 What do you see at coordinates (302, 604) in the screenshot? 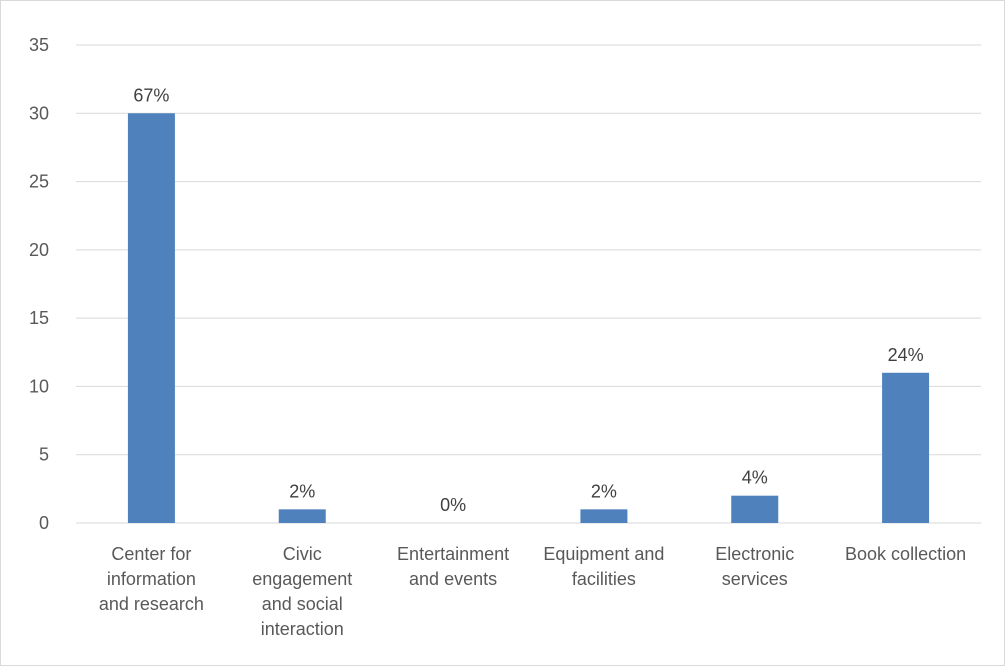
I see `category-label-line: and social` at bounding box center [302, 604].